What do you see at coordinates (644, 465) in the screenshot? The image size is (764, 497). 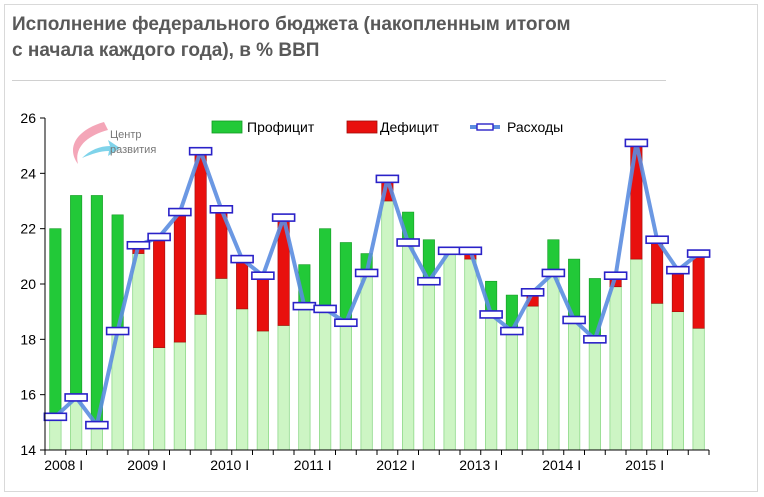 I see `x-tick-label: 2015 I` at bounding box center [644, 465].